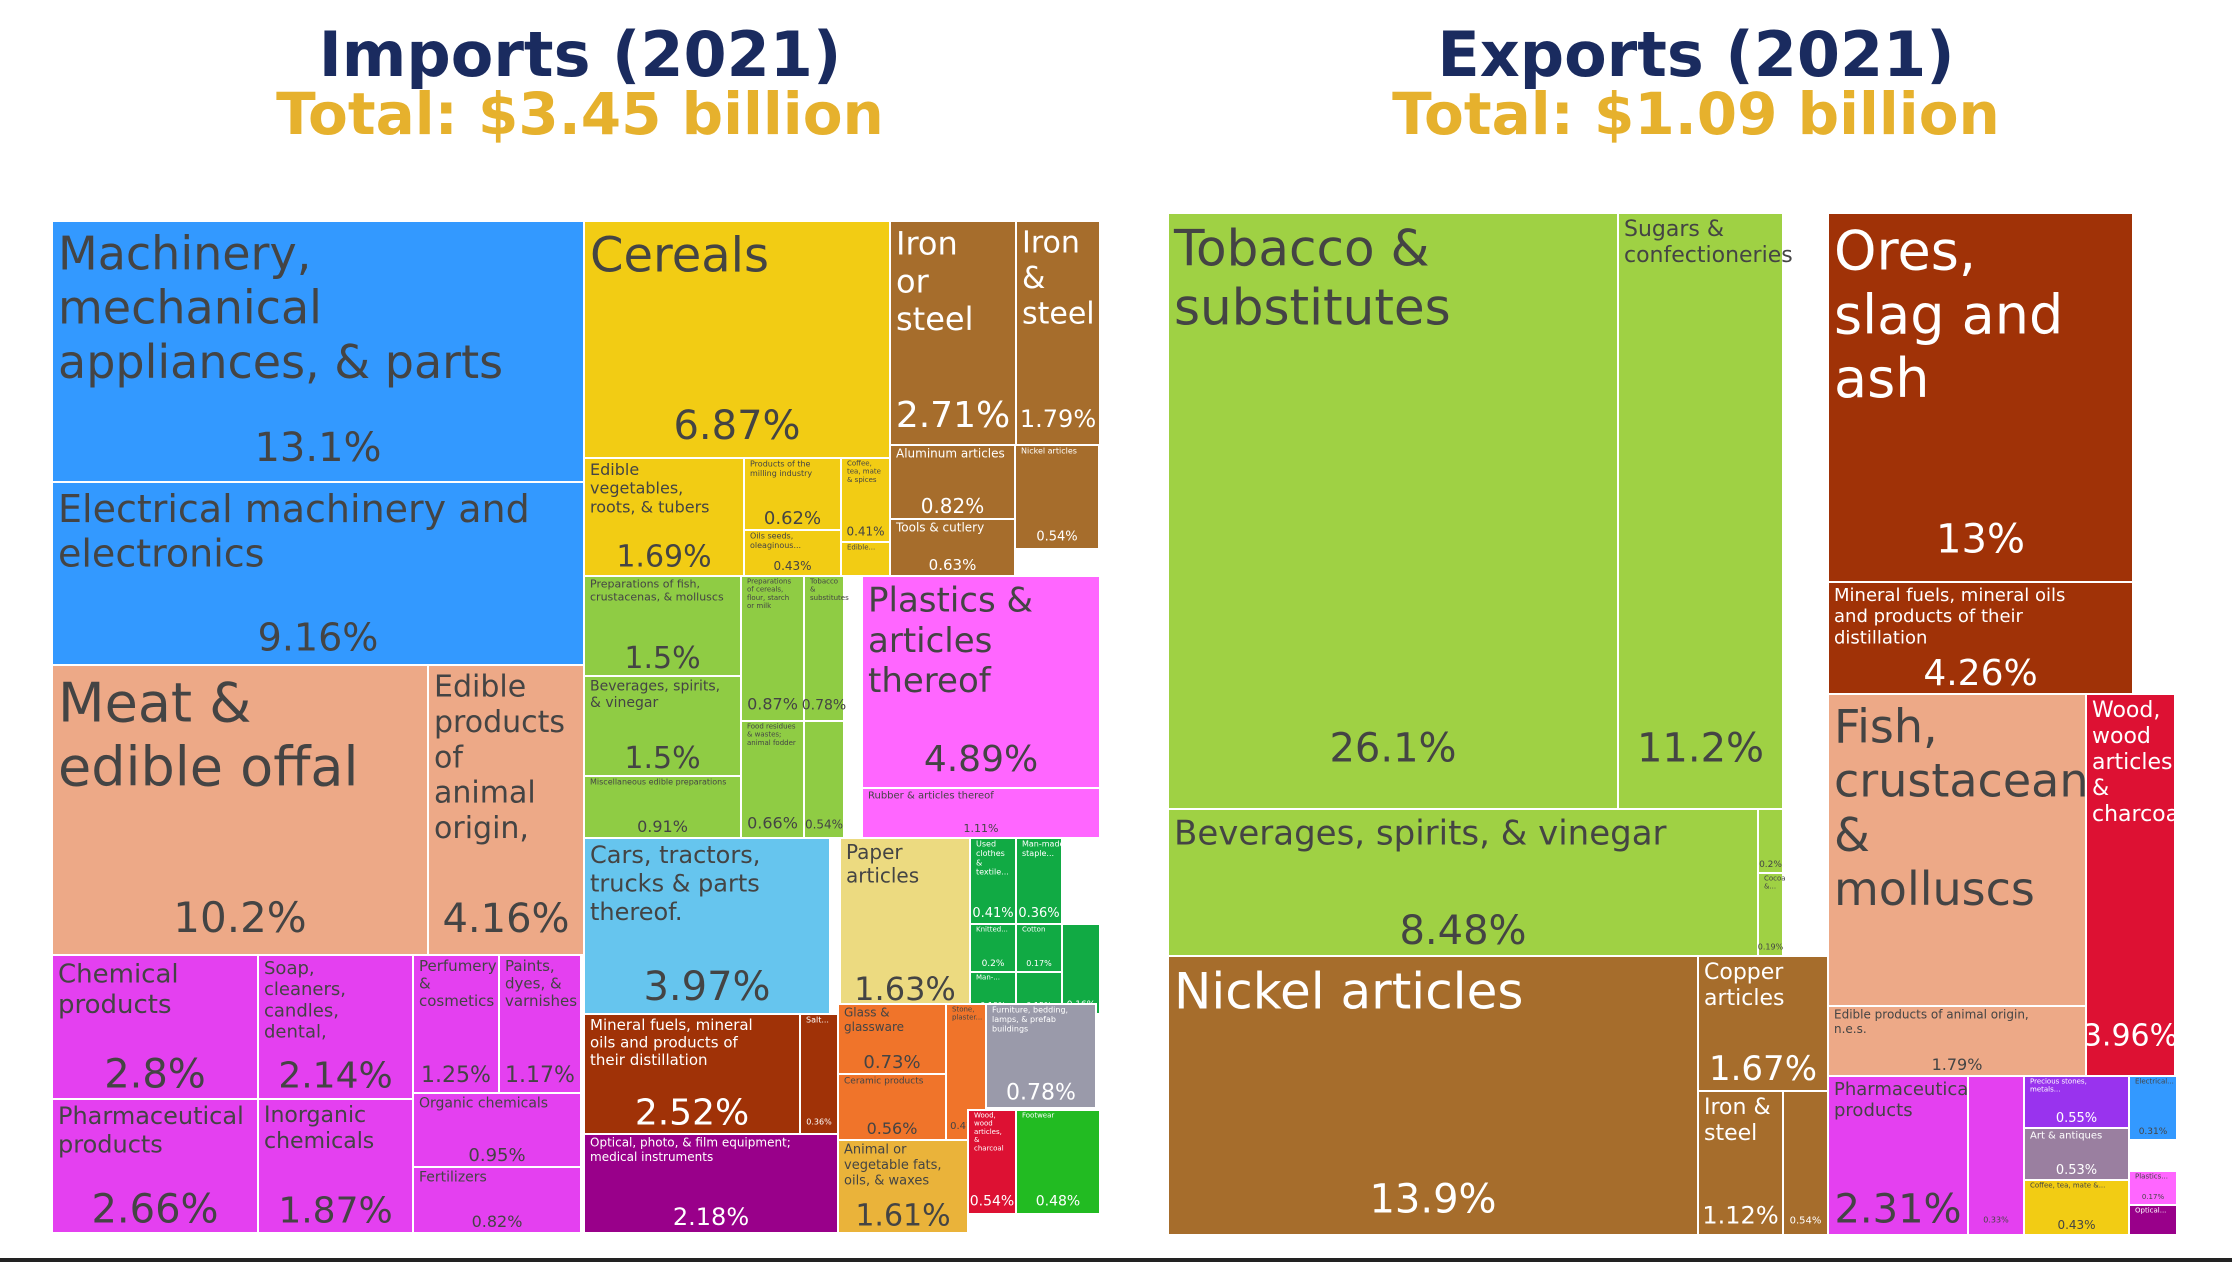 This screenshot has width=2232, height=1262. What do you see at coordinates (280, 307) in the screenshot?
I see `tile-label-machinery-mechanical-appliances-parts: Machinery, mechanical appliances, & parts` at bounding box center [280, 307].